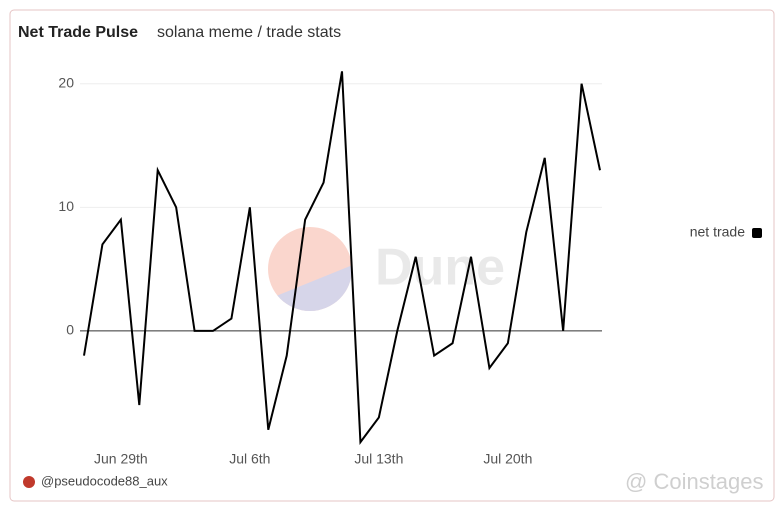  I want to click on chart-subtitle: solana meme / trade stats, so click(249, 32).